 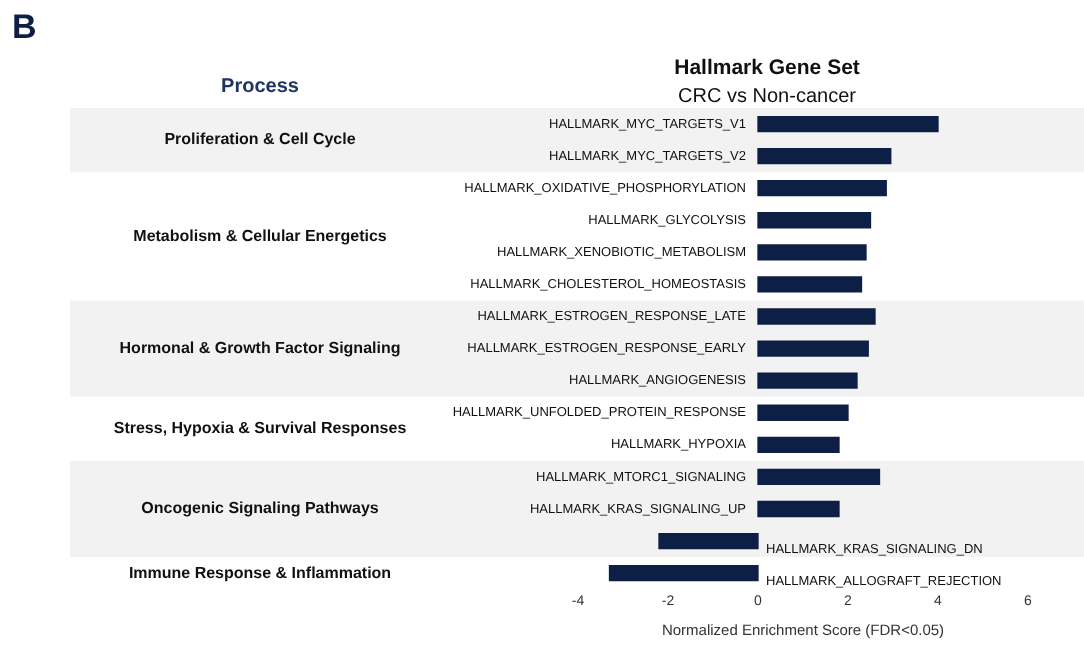 What do you see at coordinates (767, 68) in the screenshot?
I see `chart-title: Hallmark Gene Set` at bounding box center [767, 68].